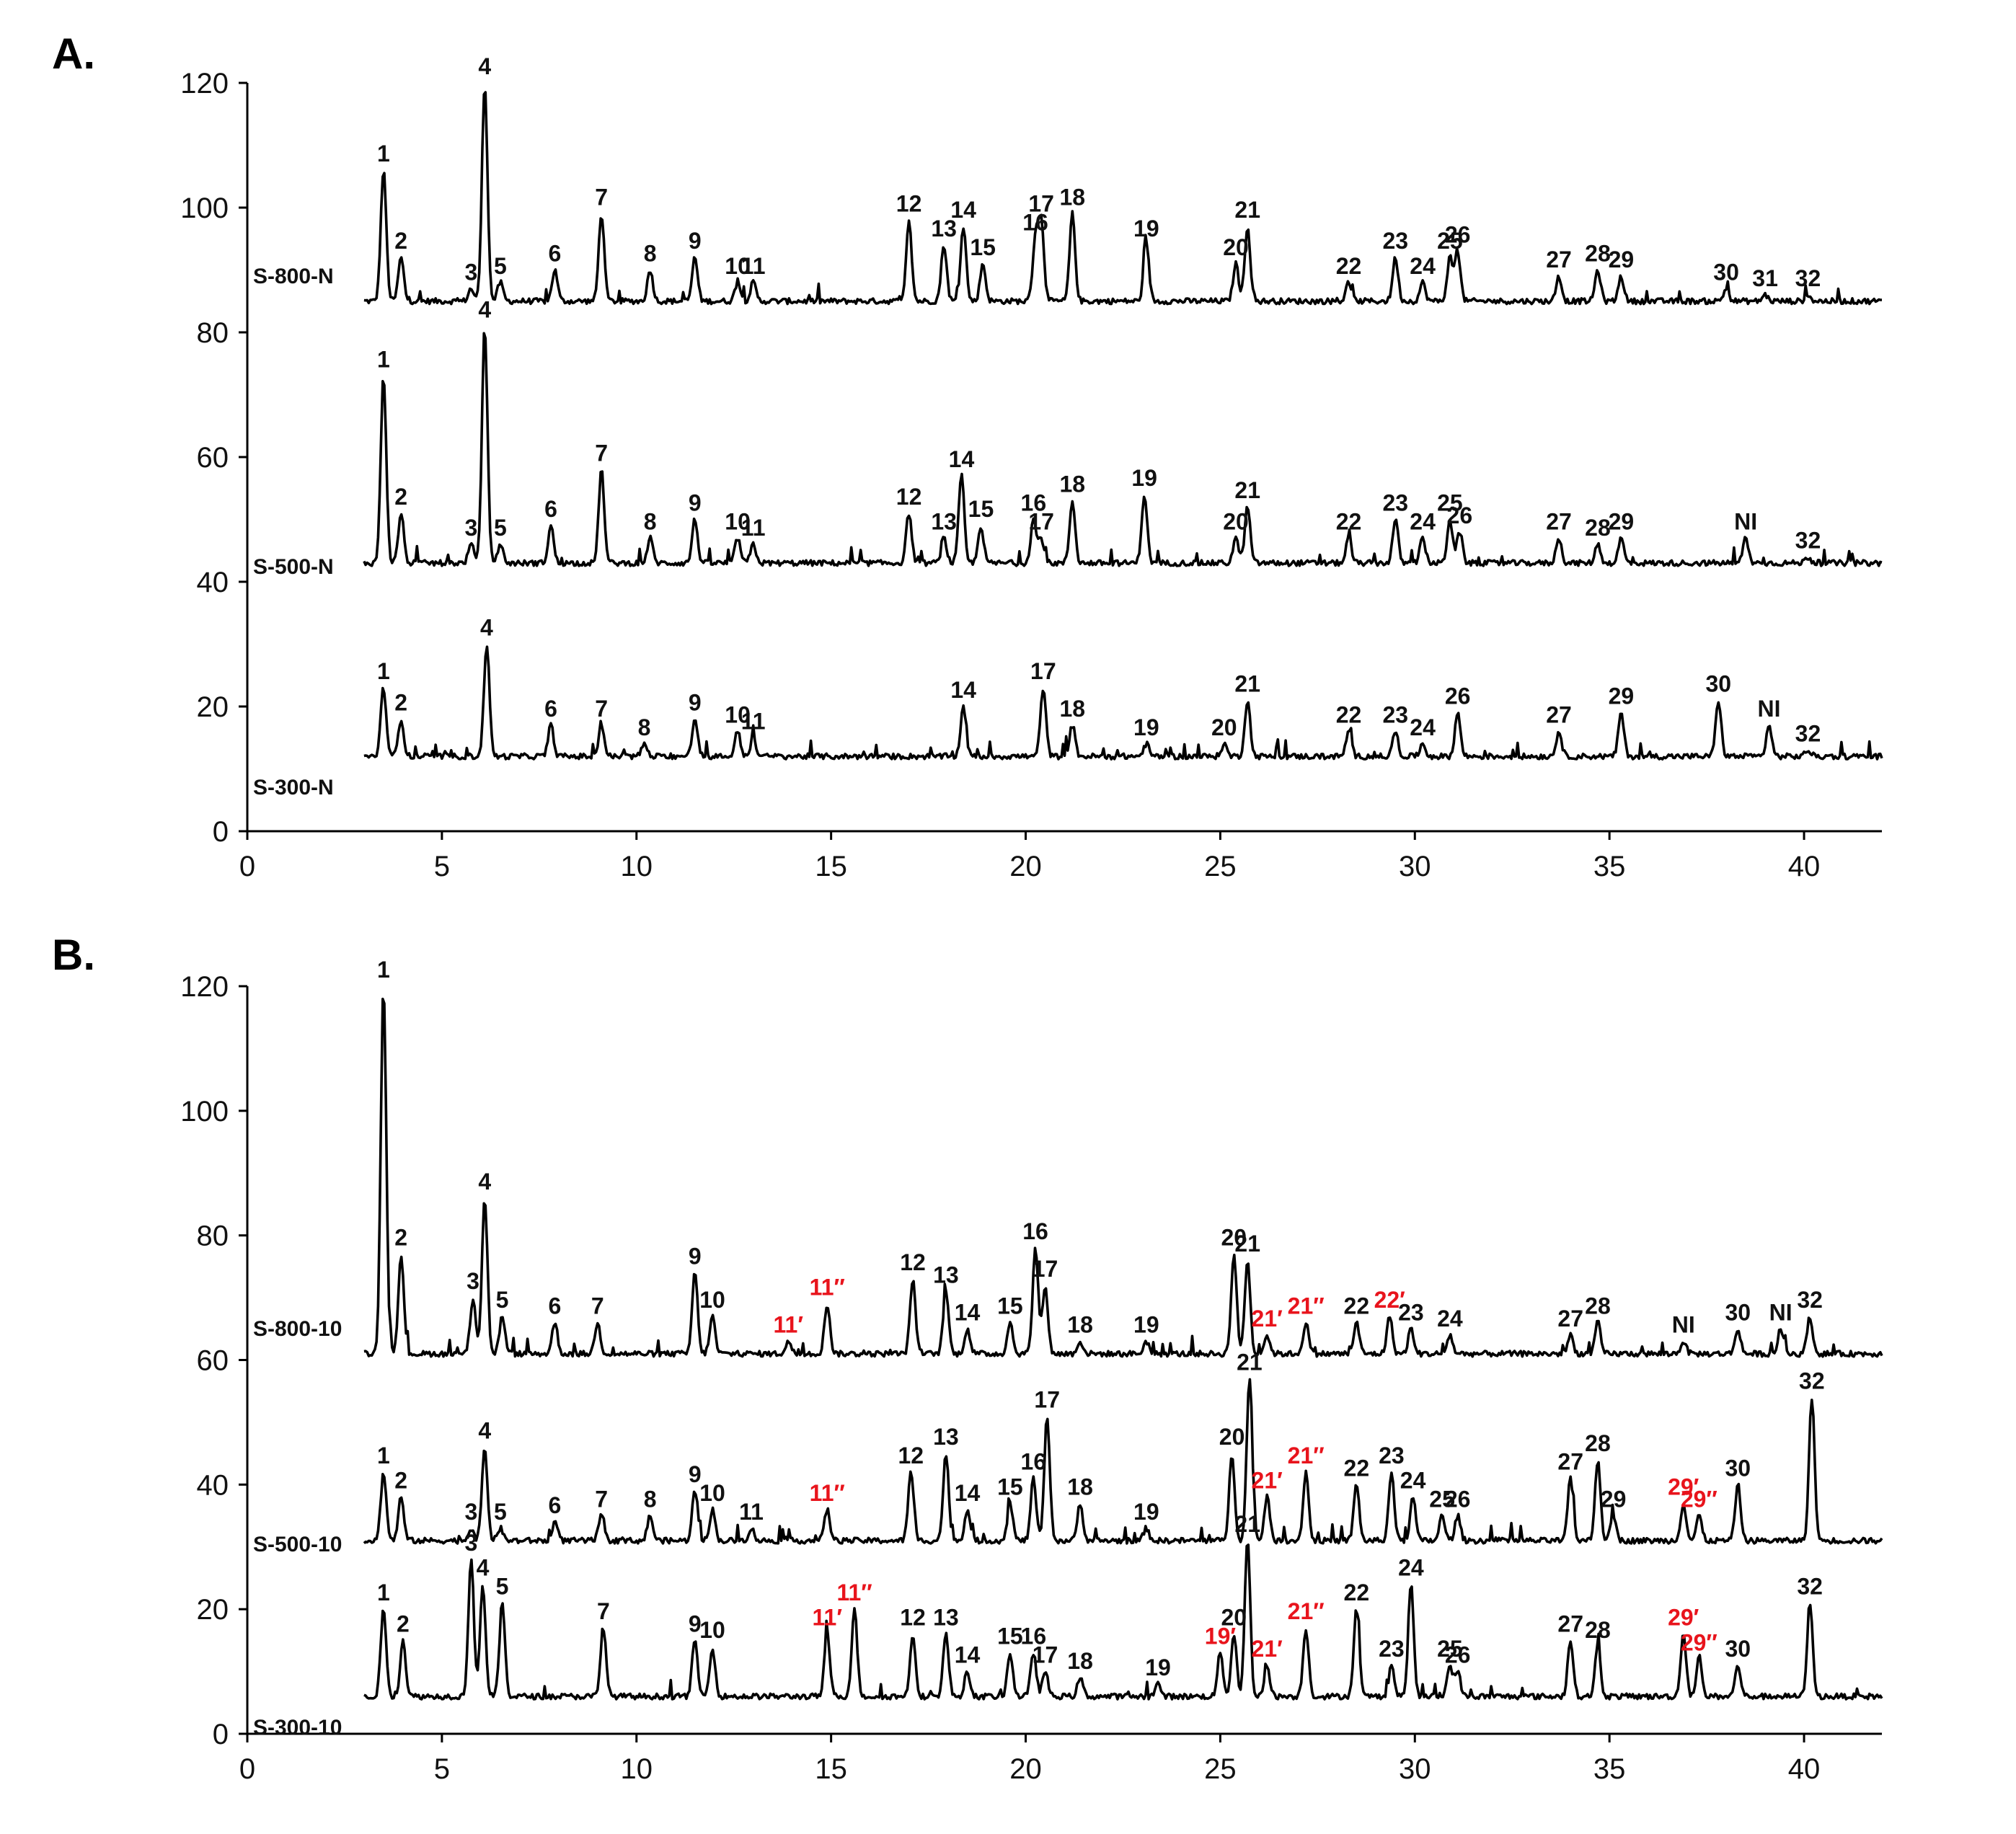 The height and width of the screenshot is (1834, 2016). I want to click on series-label: S-800-10, so click(297, 1329).